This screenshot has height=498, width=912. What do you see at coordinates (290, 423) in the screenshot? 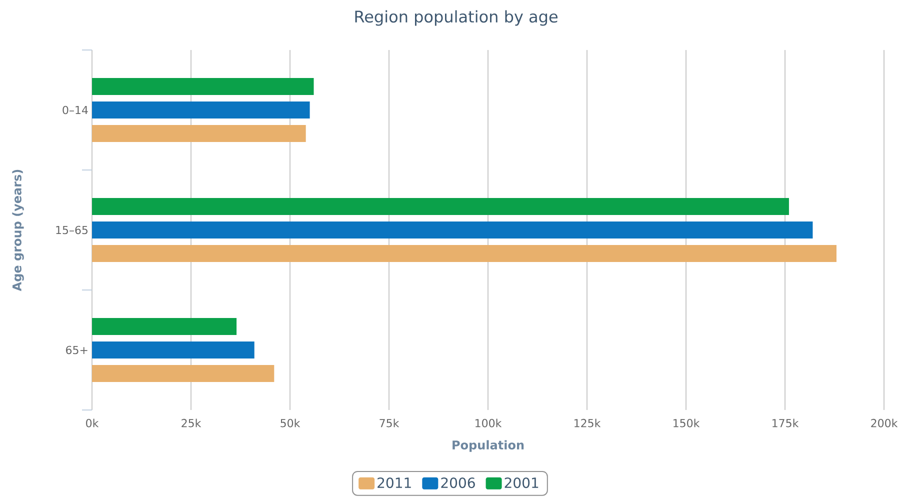
I see `x-tick-label: 50k` at bounding box center [290, 423].